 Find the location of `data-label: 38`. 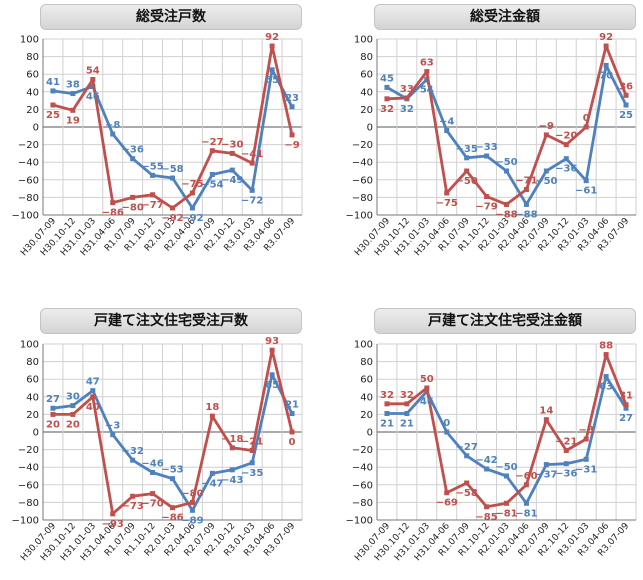

data-label: 38 is located at coordinates (73, 85).